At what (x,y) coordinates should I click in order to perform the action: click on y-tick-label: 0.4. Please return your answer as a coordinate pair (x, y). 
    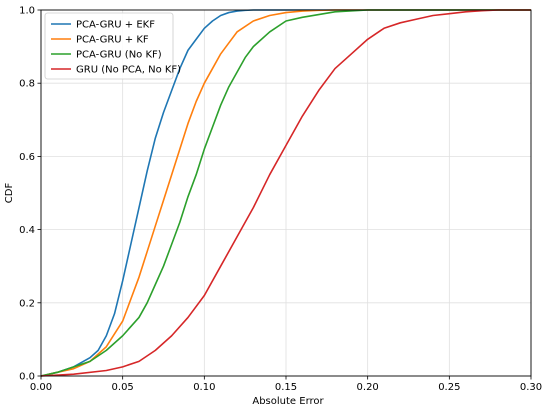
    Looking at the image, I should click on (27, 230).